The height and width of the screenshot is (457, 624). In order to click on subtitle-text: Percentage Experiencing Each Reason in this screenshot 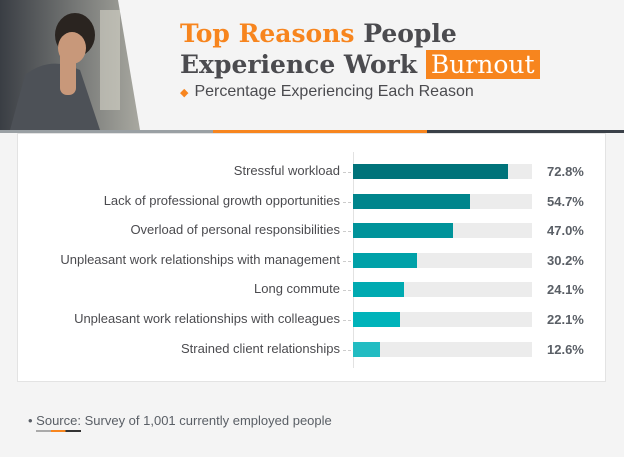, I will do `click(334, 91)`.